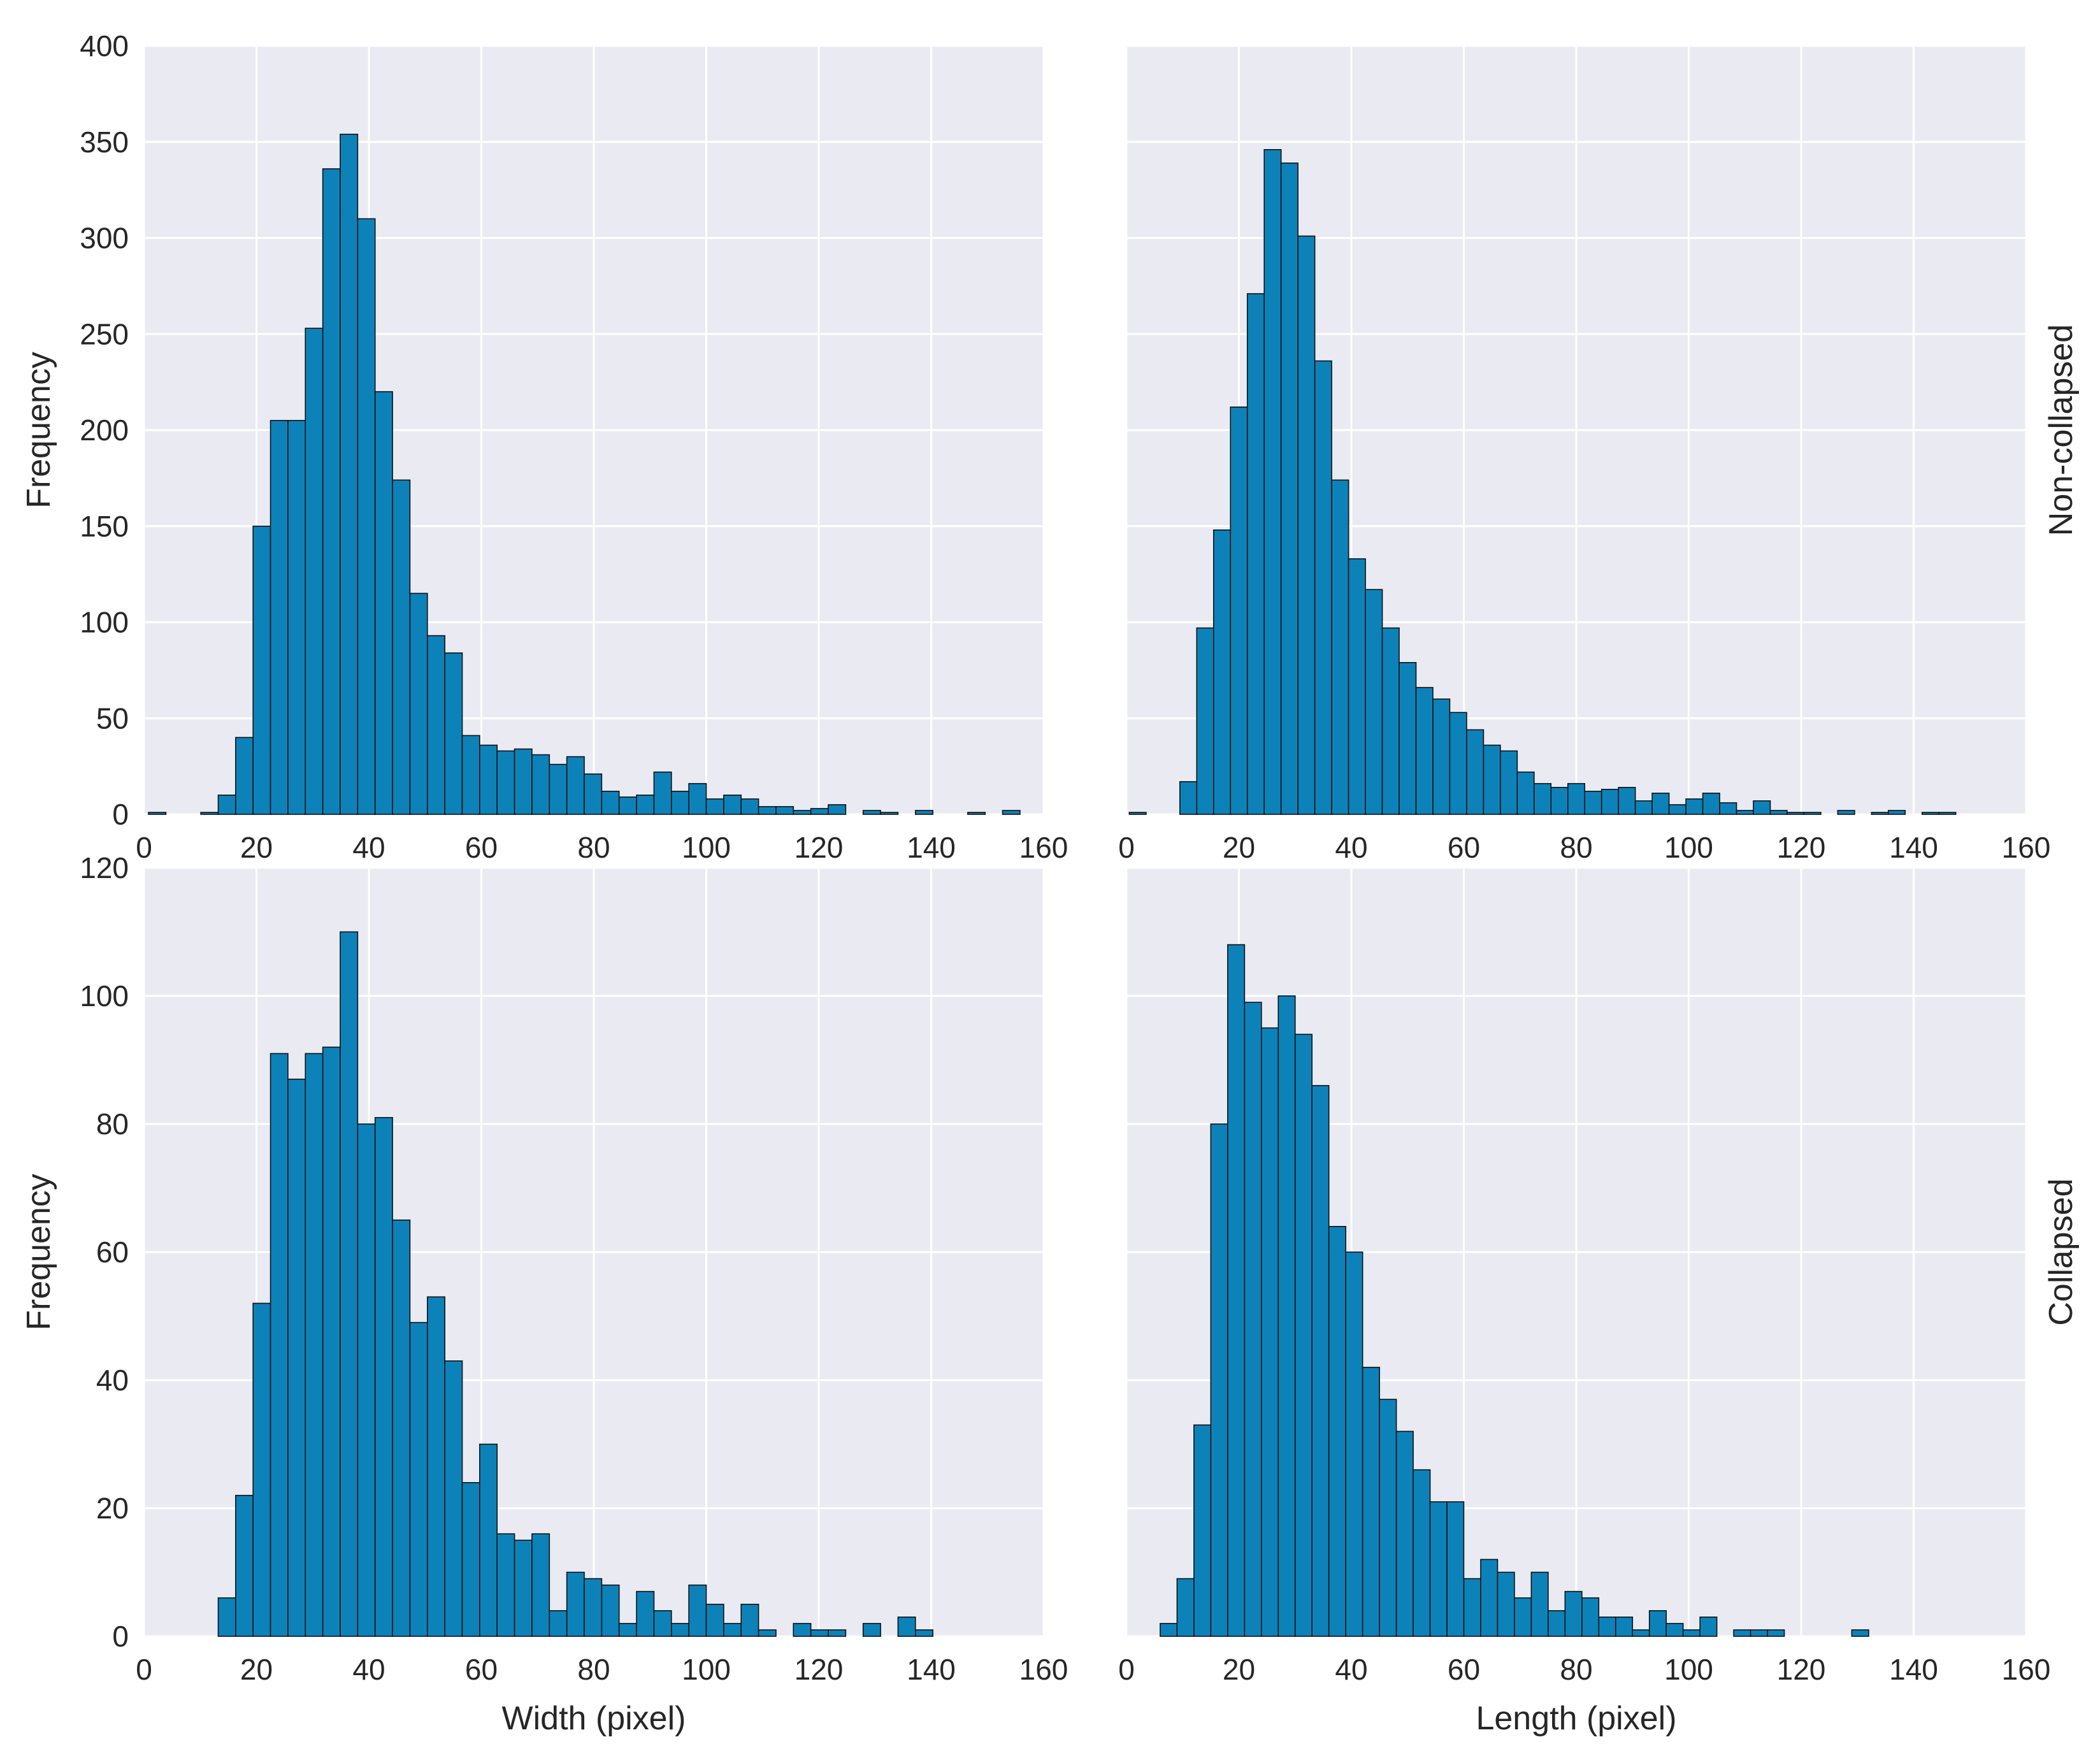 The height and width of the screenshot is (1758, 2100). What do you see at coordinates (120, 1636) in the screenshot?
I see `y-tick-label: 0` at bounding box center [120, 1636].